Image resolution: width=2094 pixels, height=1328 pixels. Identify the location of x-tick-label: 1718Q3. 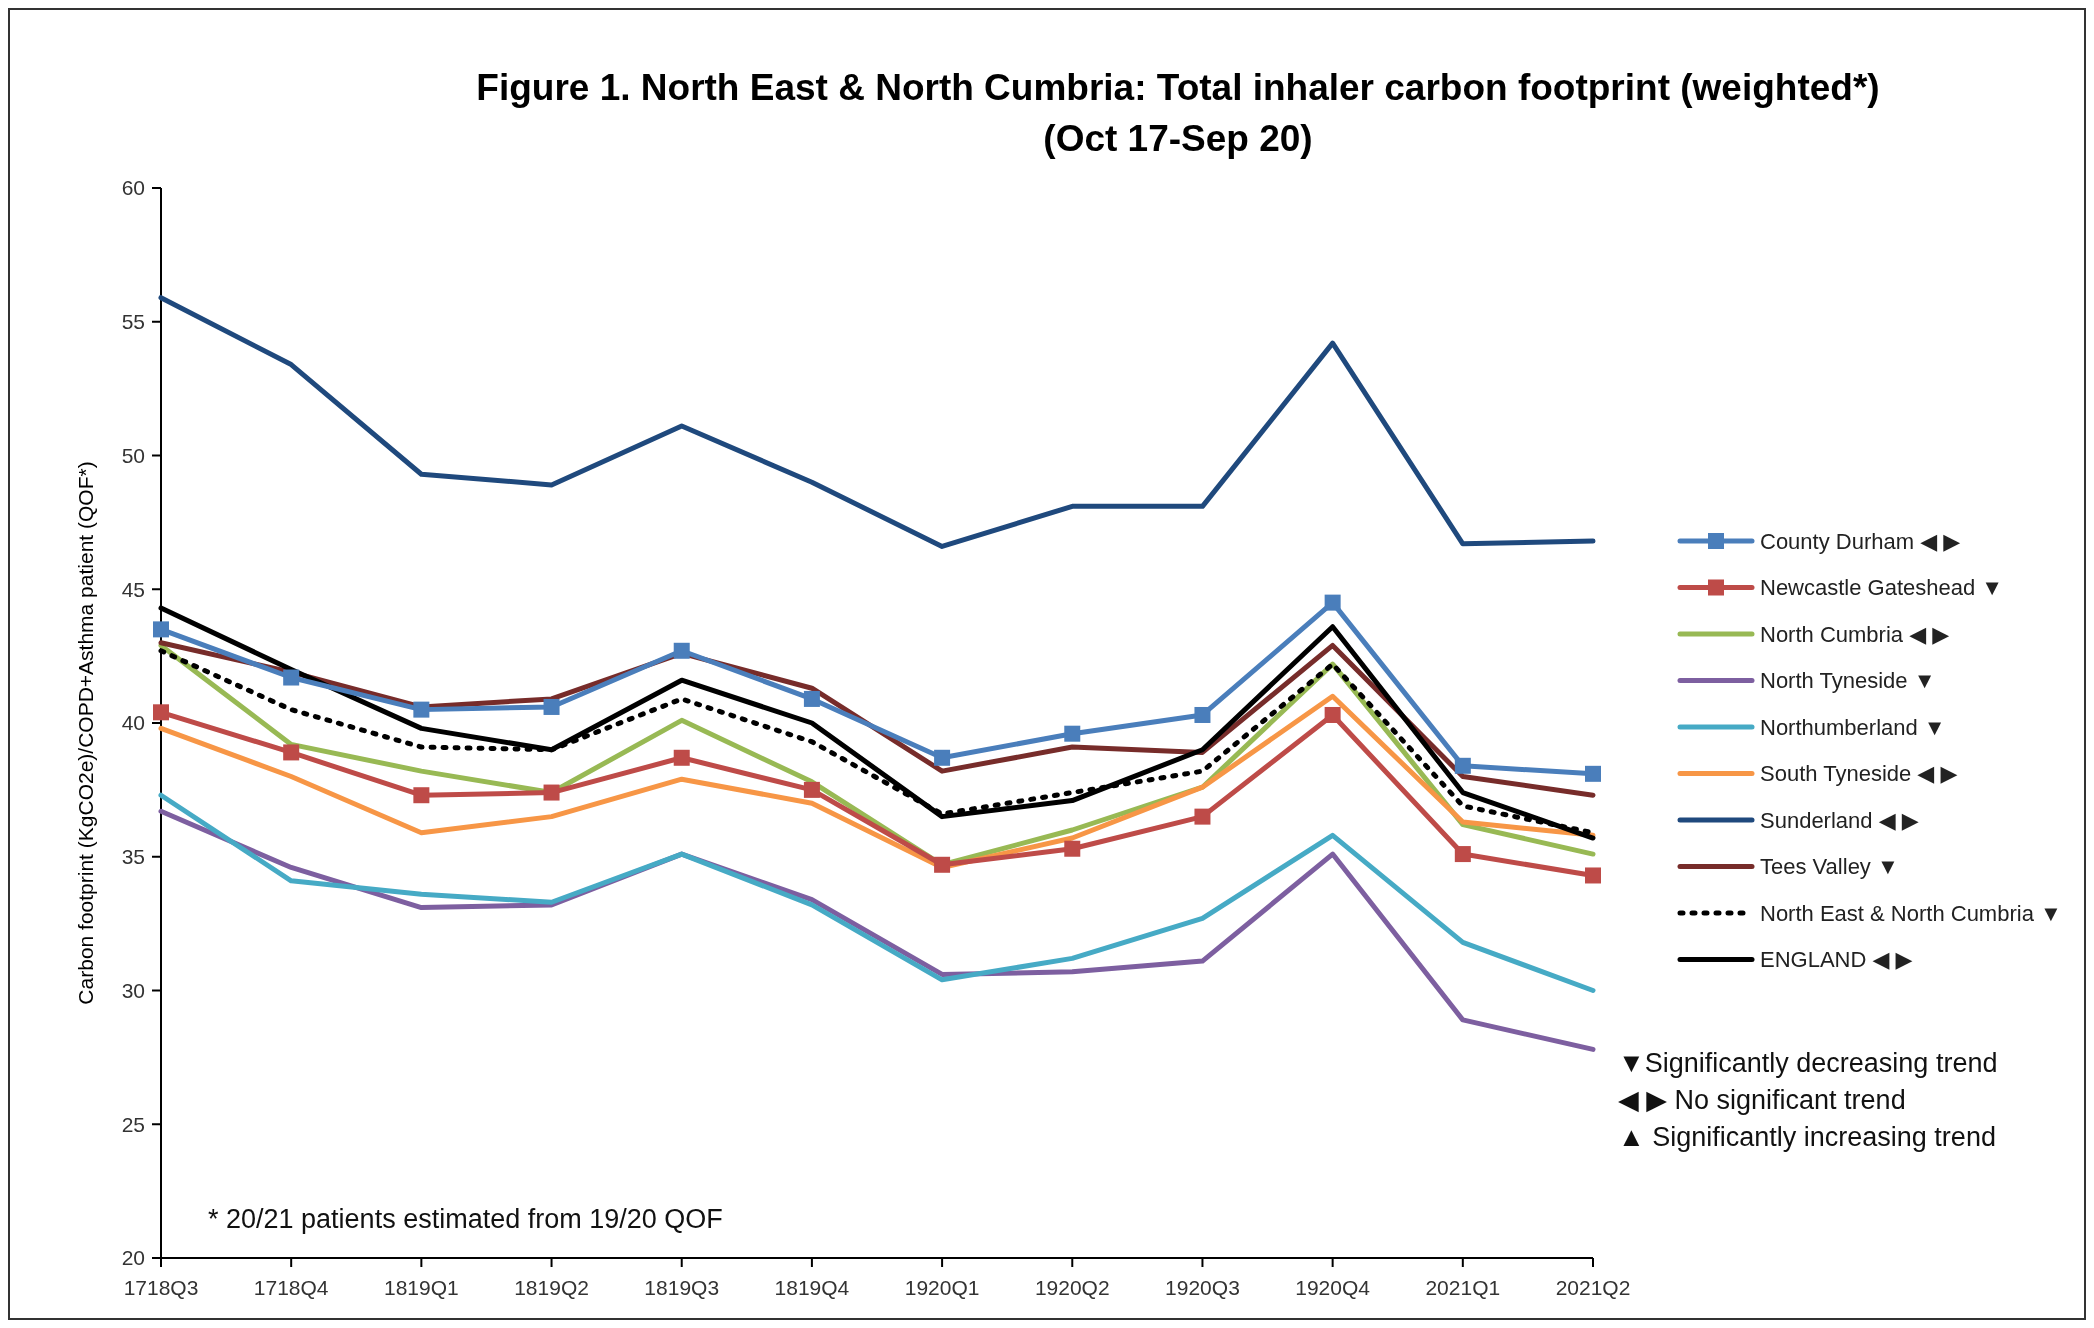
(161, 1287).